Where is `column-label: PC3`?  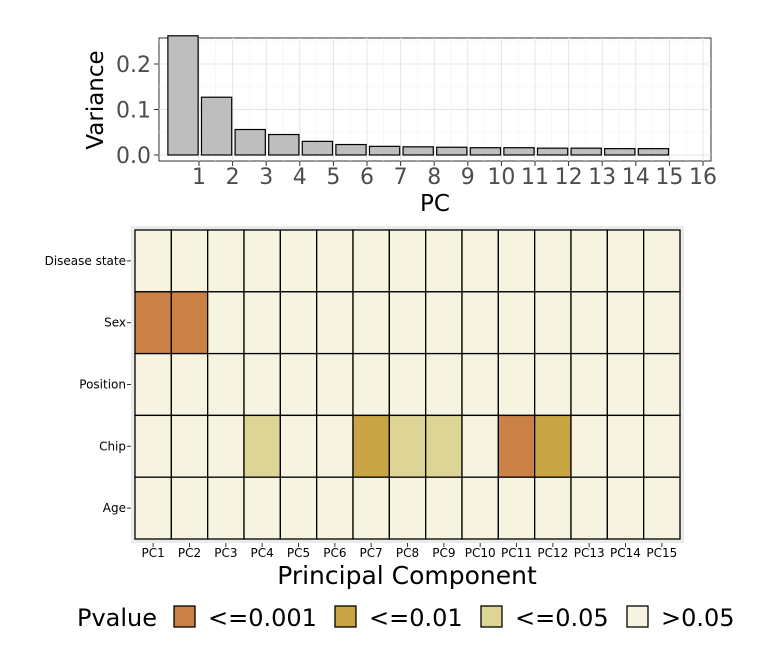
column-label: PC3 is located at coordinates (225, 553).